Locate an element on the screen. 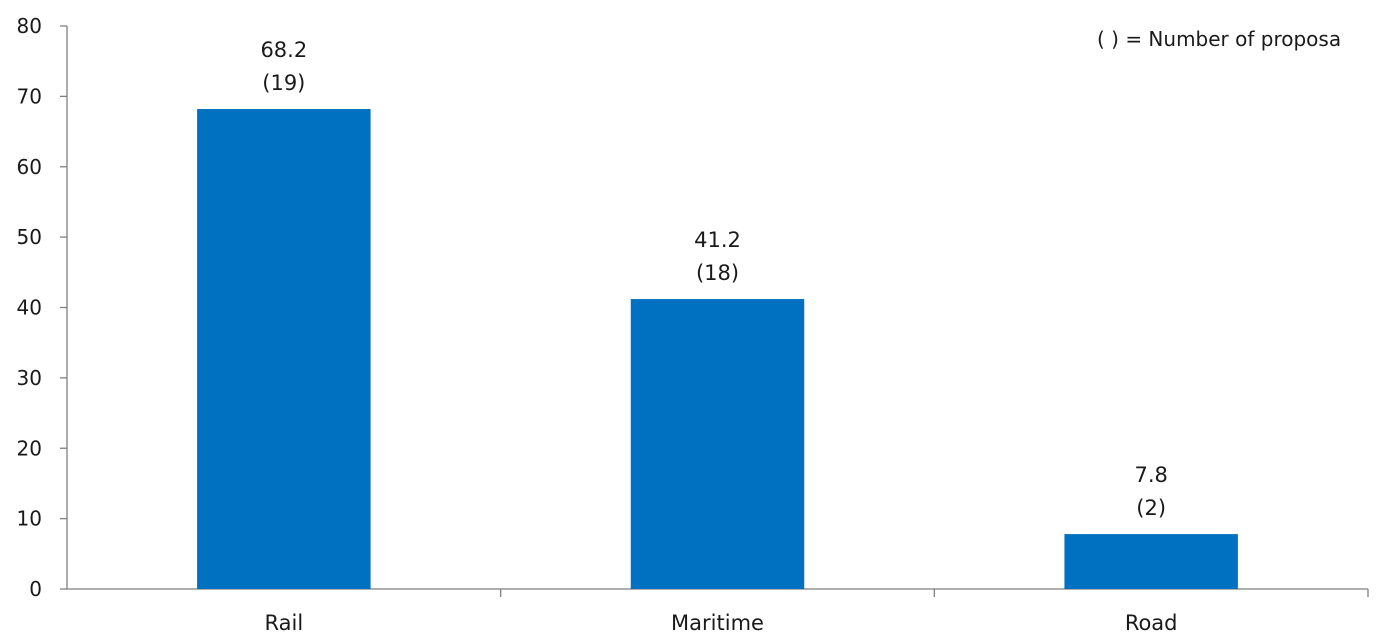  y-tick-label: 20 is located at coordinates (29, 448).